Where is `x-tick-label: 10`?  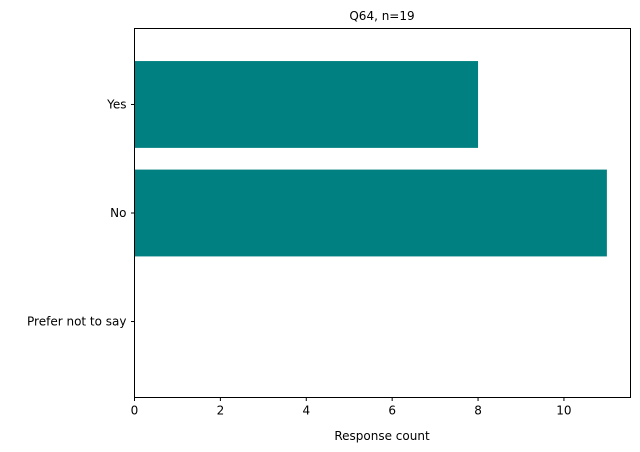
x-tick-label: 10 is located at coordinates (563, 411).